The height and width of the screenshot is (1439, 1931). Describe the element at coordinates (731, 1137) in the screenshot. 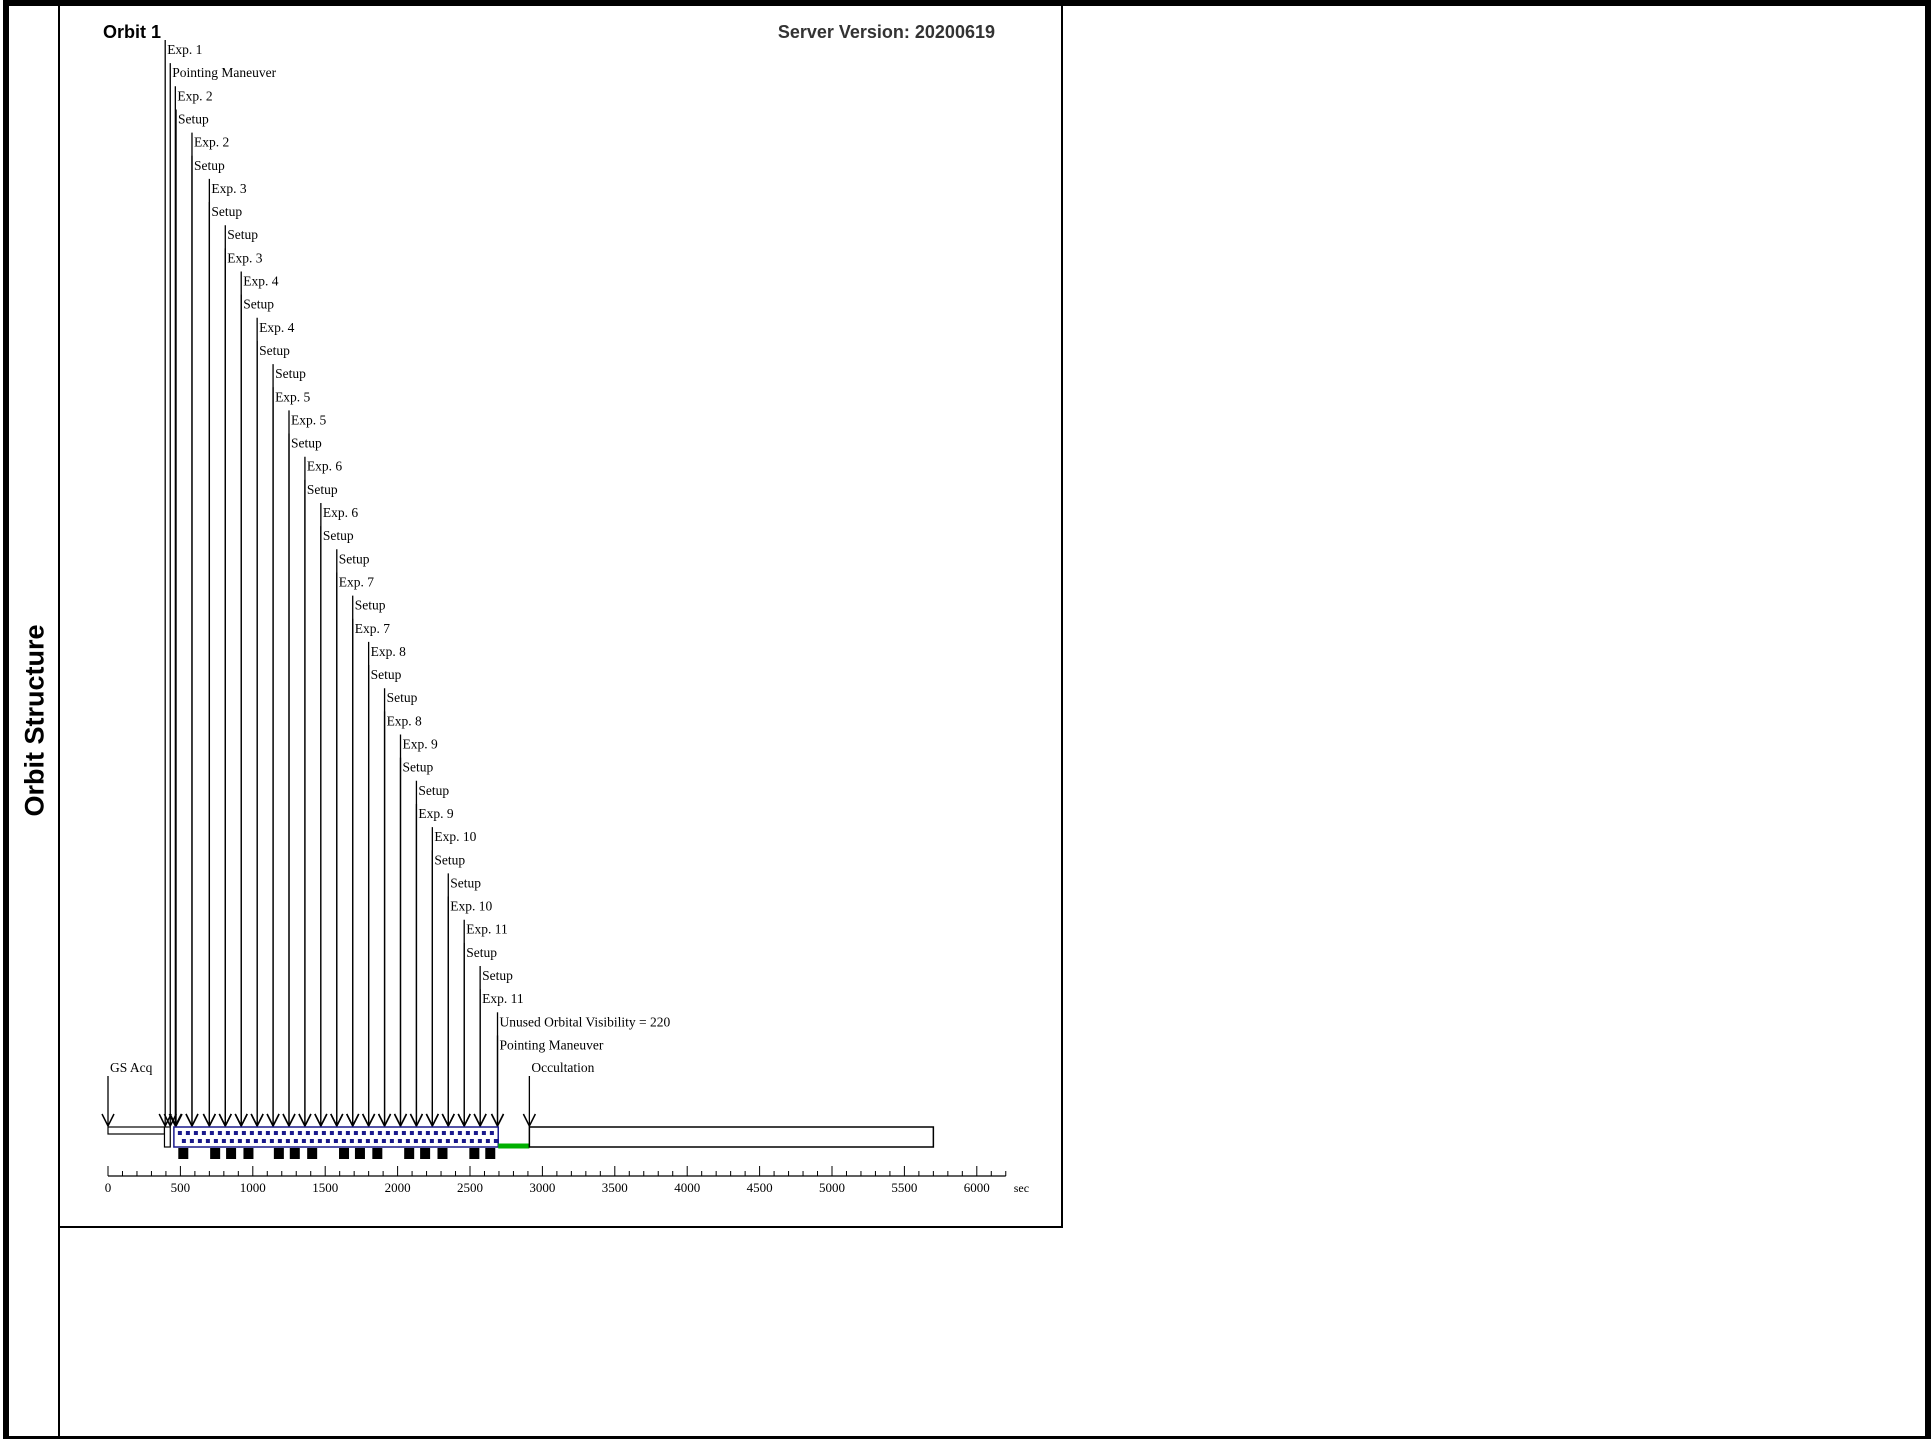

I see `occultation-segment` at that location.